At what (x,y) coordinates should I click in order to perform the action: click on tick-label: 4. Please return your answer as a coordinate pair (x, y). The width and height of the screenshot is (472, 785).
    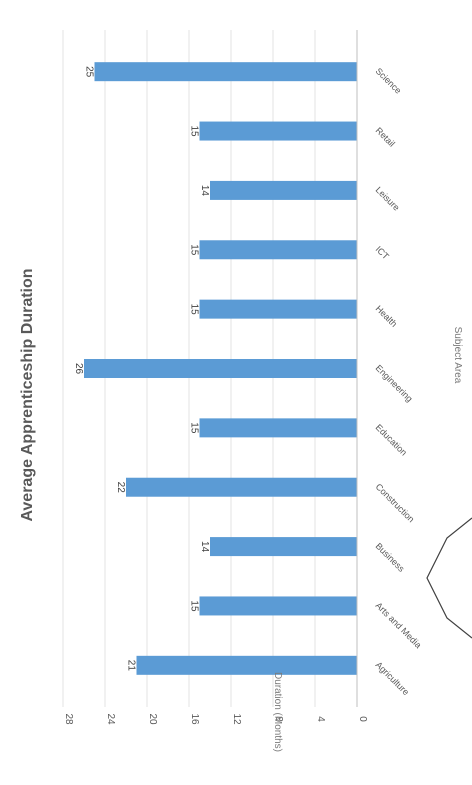
    Looking at the image, I should click on (320, 719).